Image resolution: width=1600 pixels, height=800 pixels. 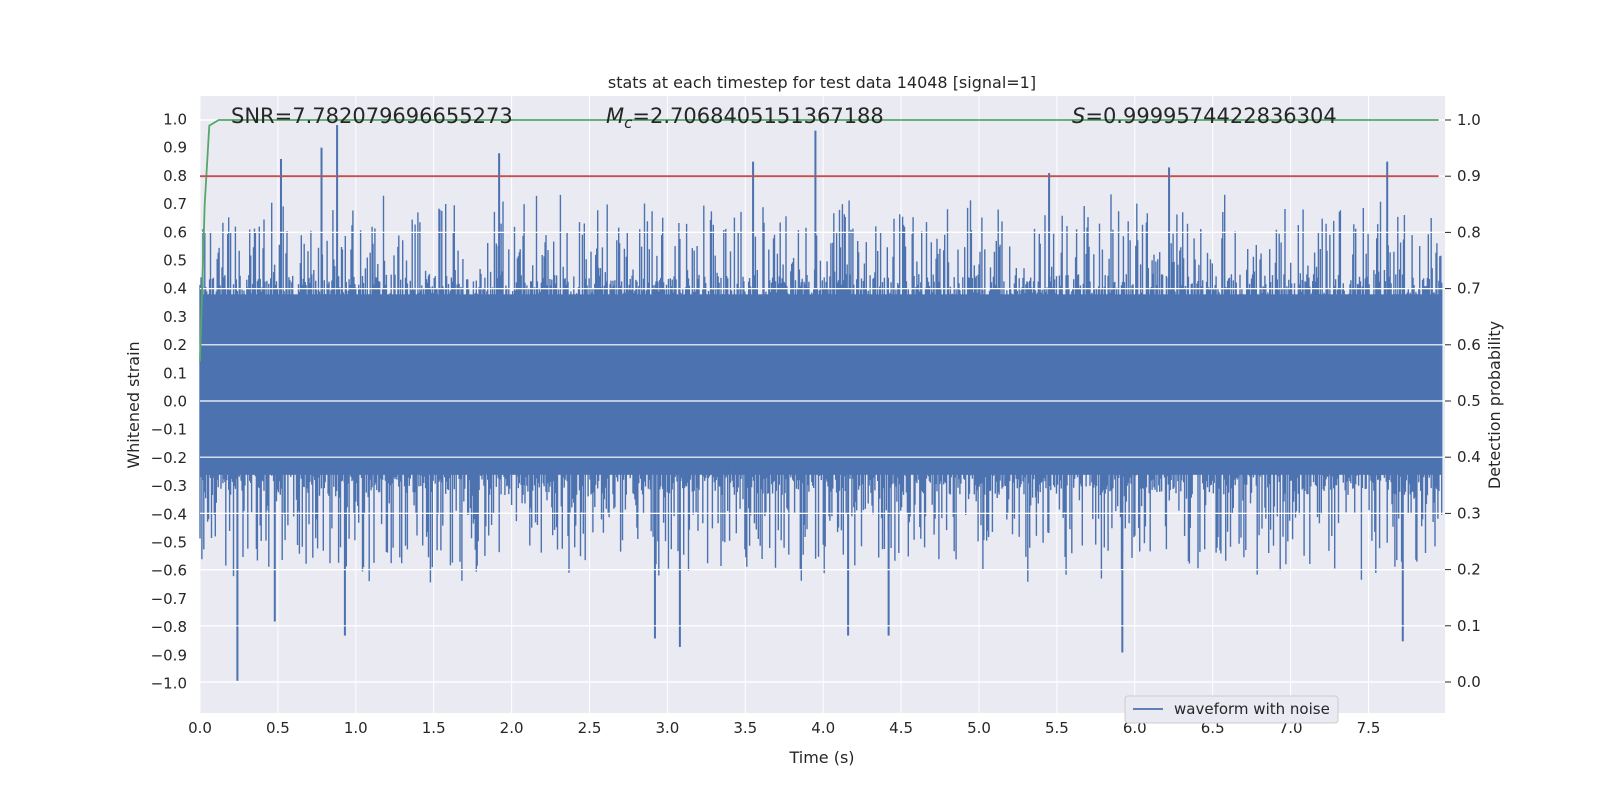 What do you see at coordinates (1469, 345) in the screenshot?
I see `right-y-tick-label: 0.6` at bounding box center [1469, 345].